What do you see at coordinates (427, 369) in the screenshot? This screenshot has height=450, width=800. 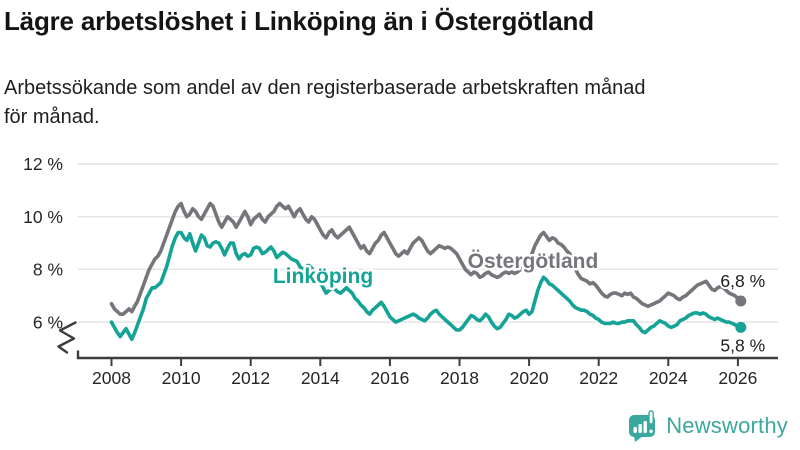 I see `x-axis: 2008 2010 2012 2014 2016 2018 2020 2022 2024 2026` at bounding box center [427, 369].